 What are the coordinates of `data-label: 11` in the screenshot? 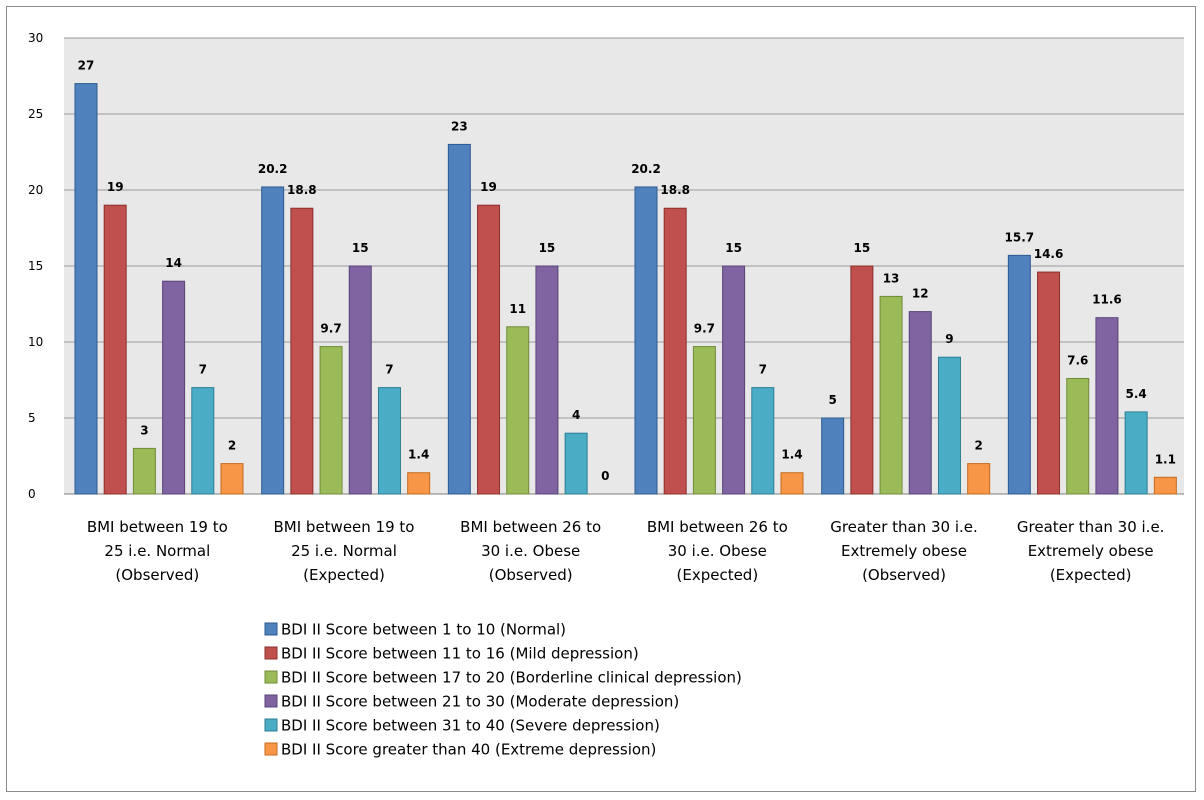 It's located at (517, 309).